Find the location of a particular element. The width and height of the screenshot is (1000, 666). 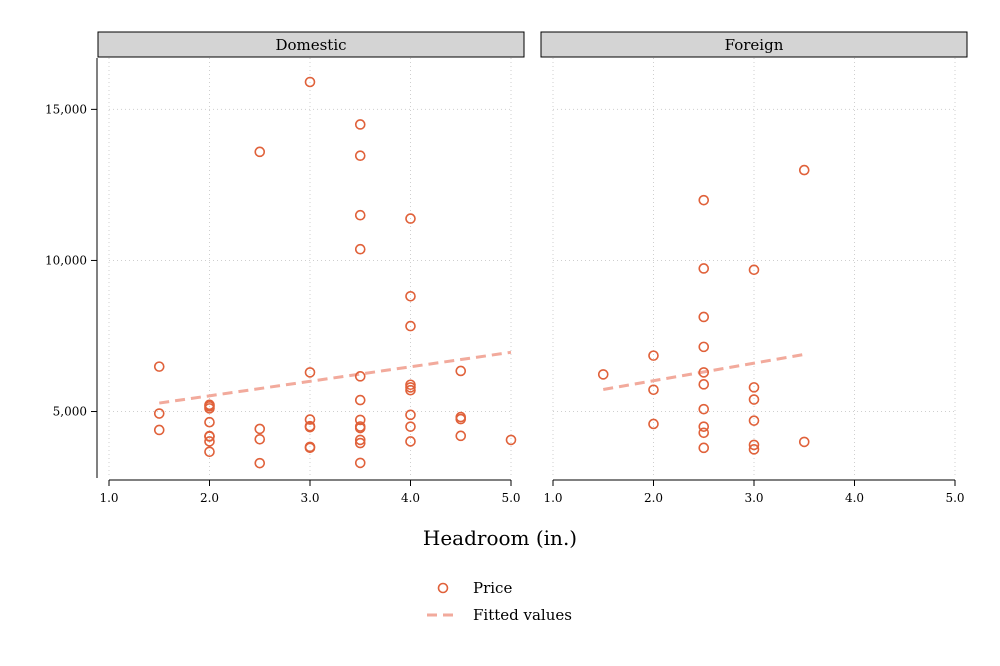

legend-price-marker is located at coordinates (443, 588).